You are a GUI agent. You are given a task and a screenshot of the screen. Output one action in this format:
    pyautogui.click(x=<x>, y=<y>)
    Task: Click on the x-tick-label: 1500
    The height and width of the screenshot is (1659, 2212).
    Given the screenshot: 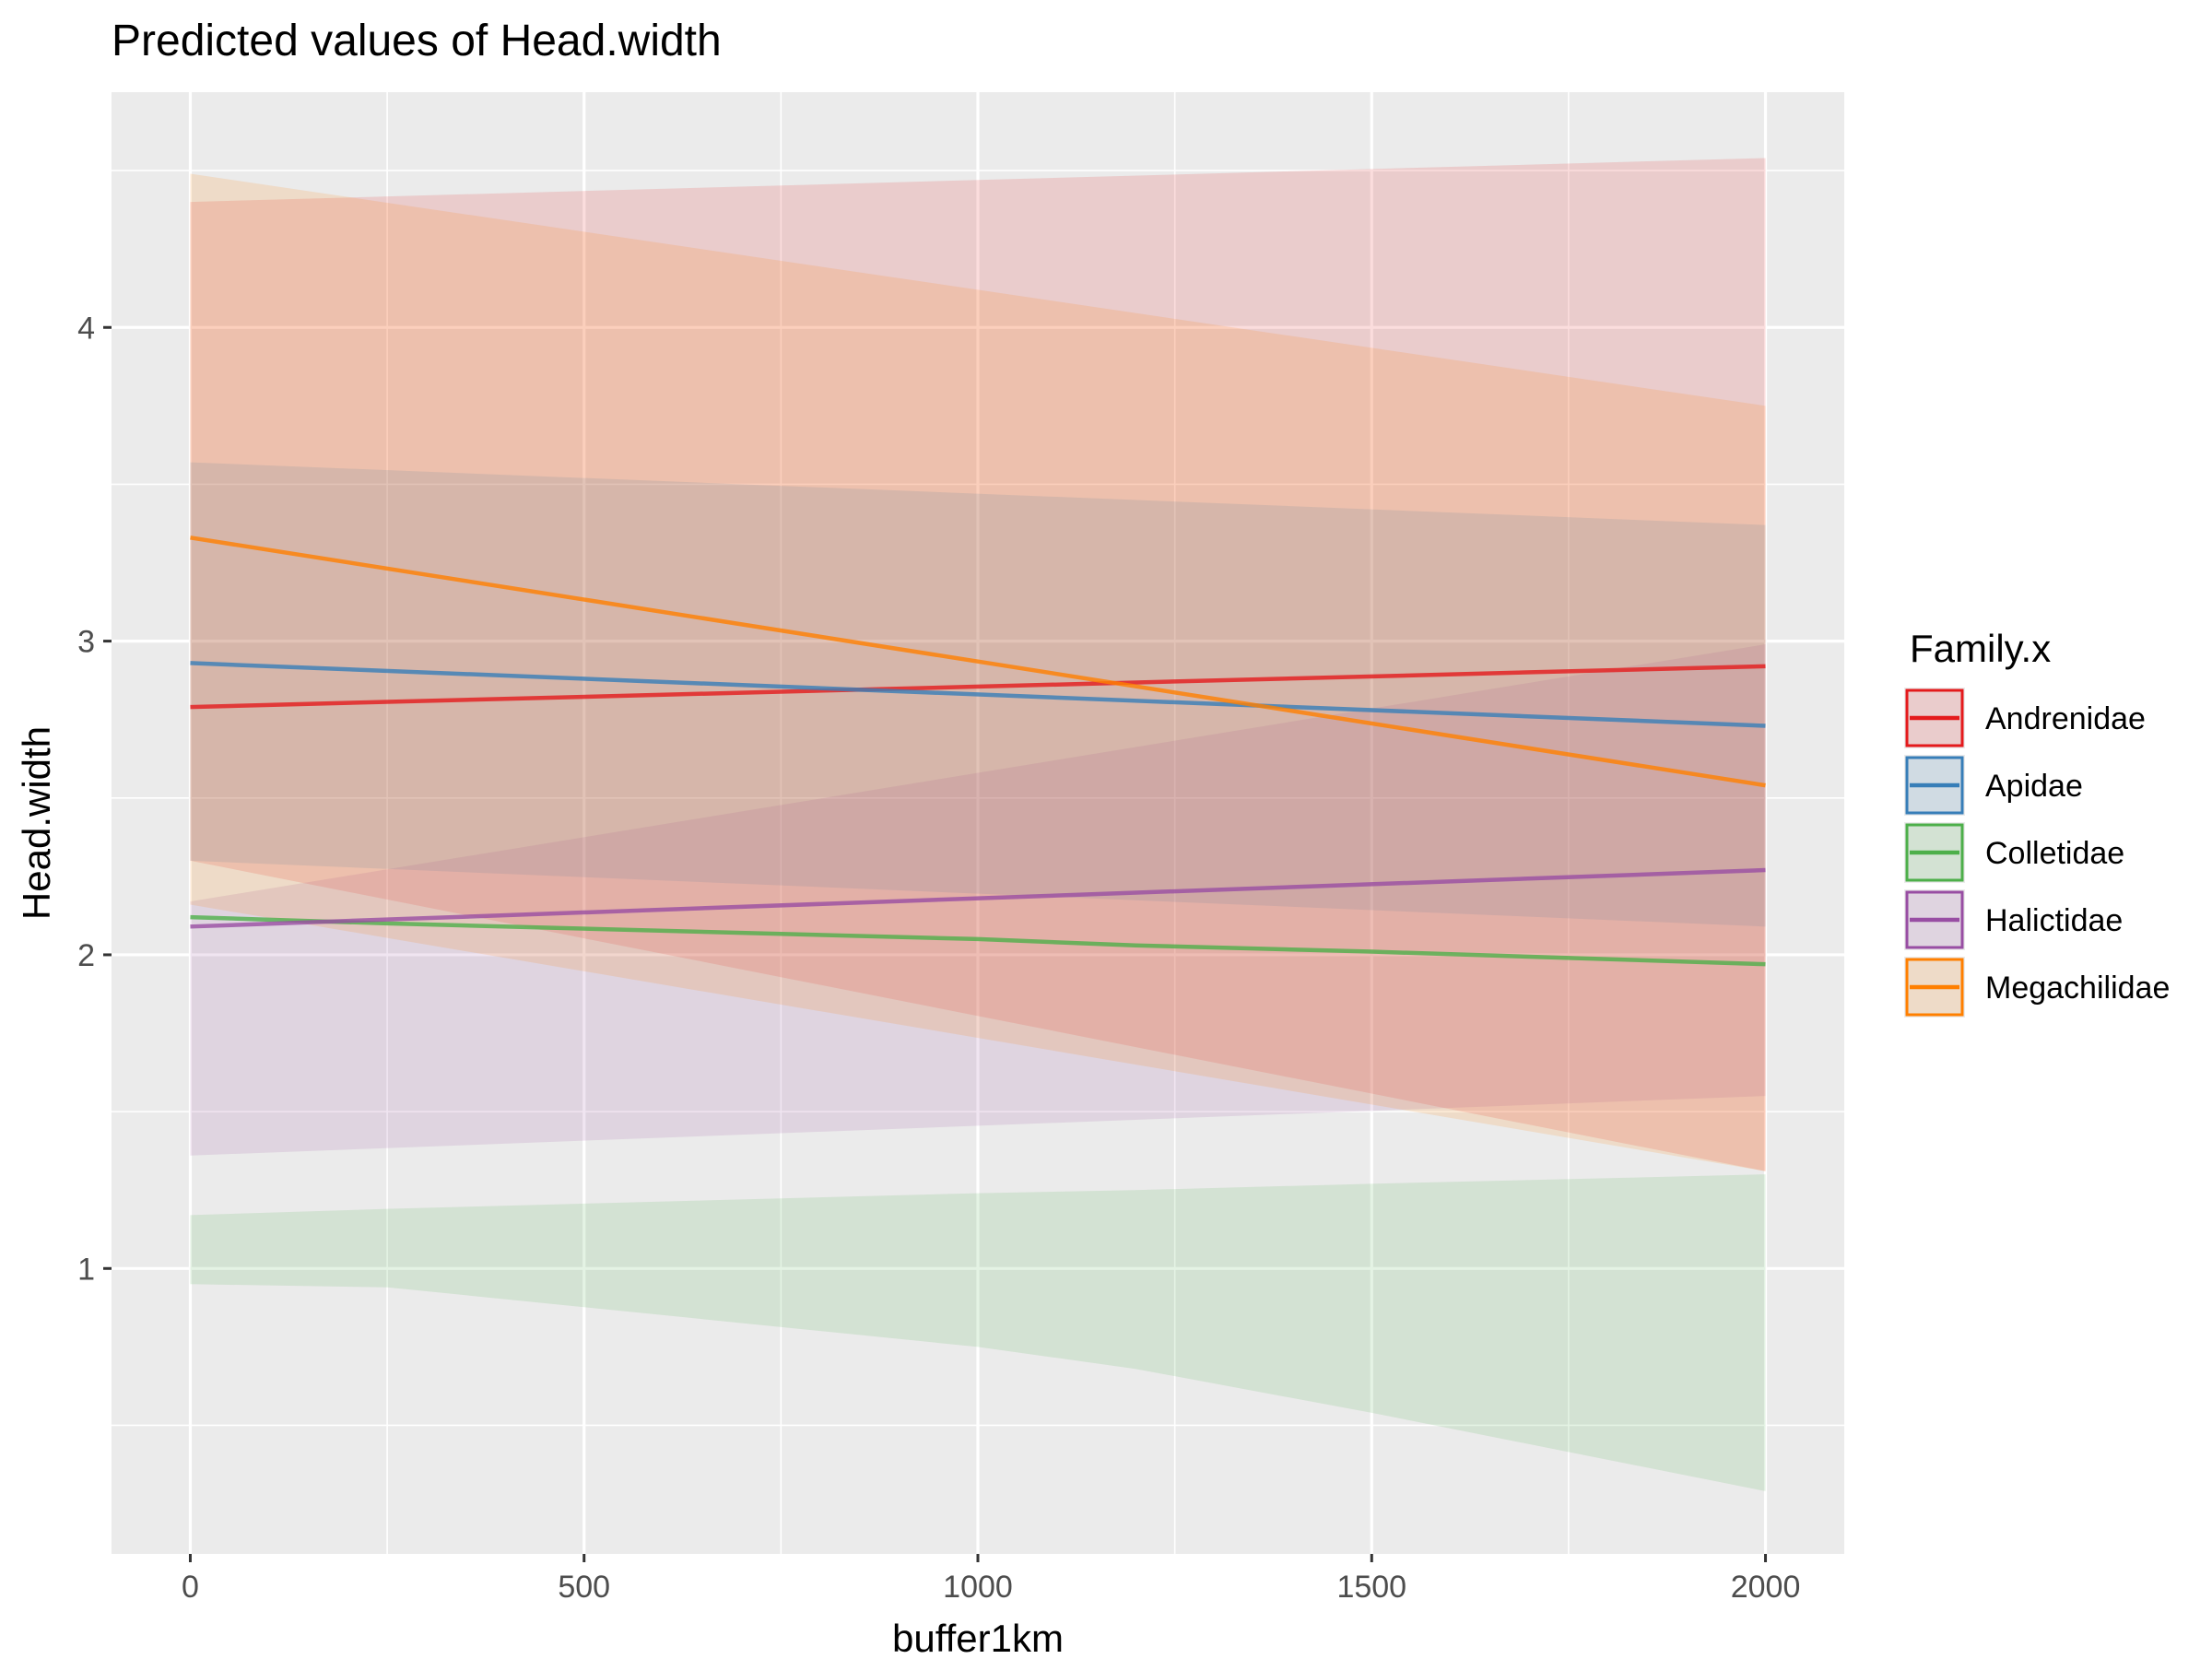 What is the action you would take?
    pyautogui.click(x=1371, y=1587)
    